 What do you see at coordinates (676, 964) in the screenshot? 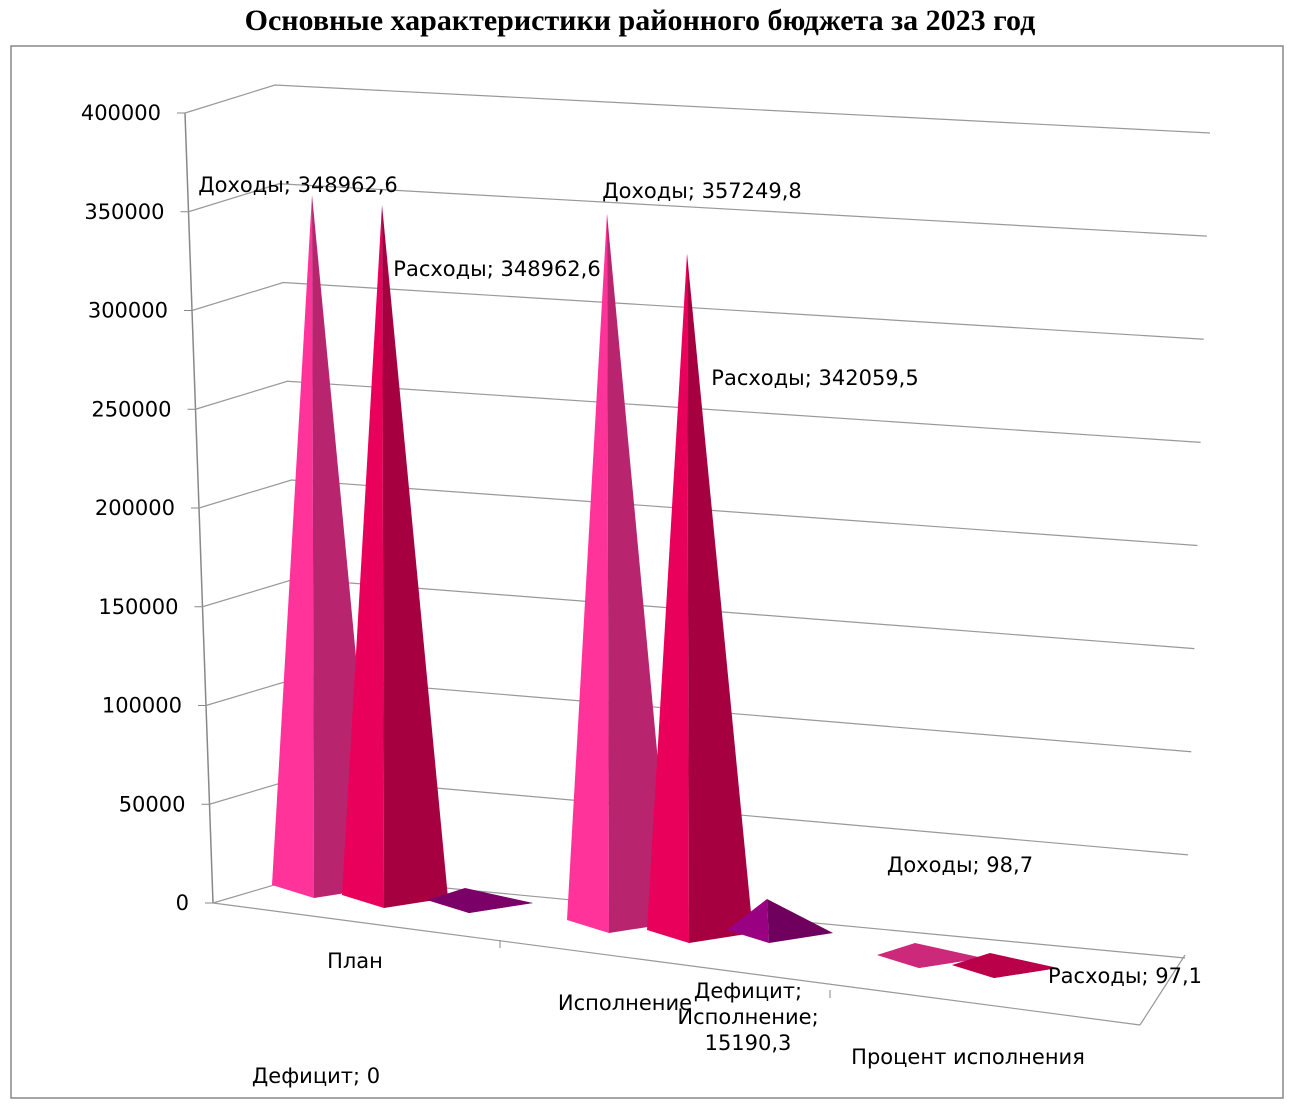
I see `floor-front-edge` at bounding box center [676, 964].